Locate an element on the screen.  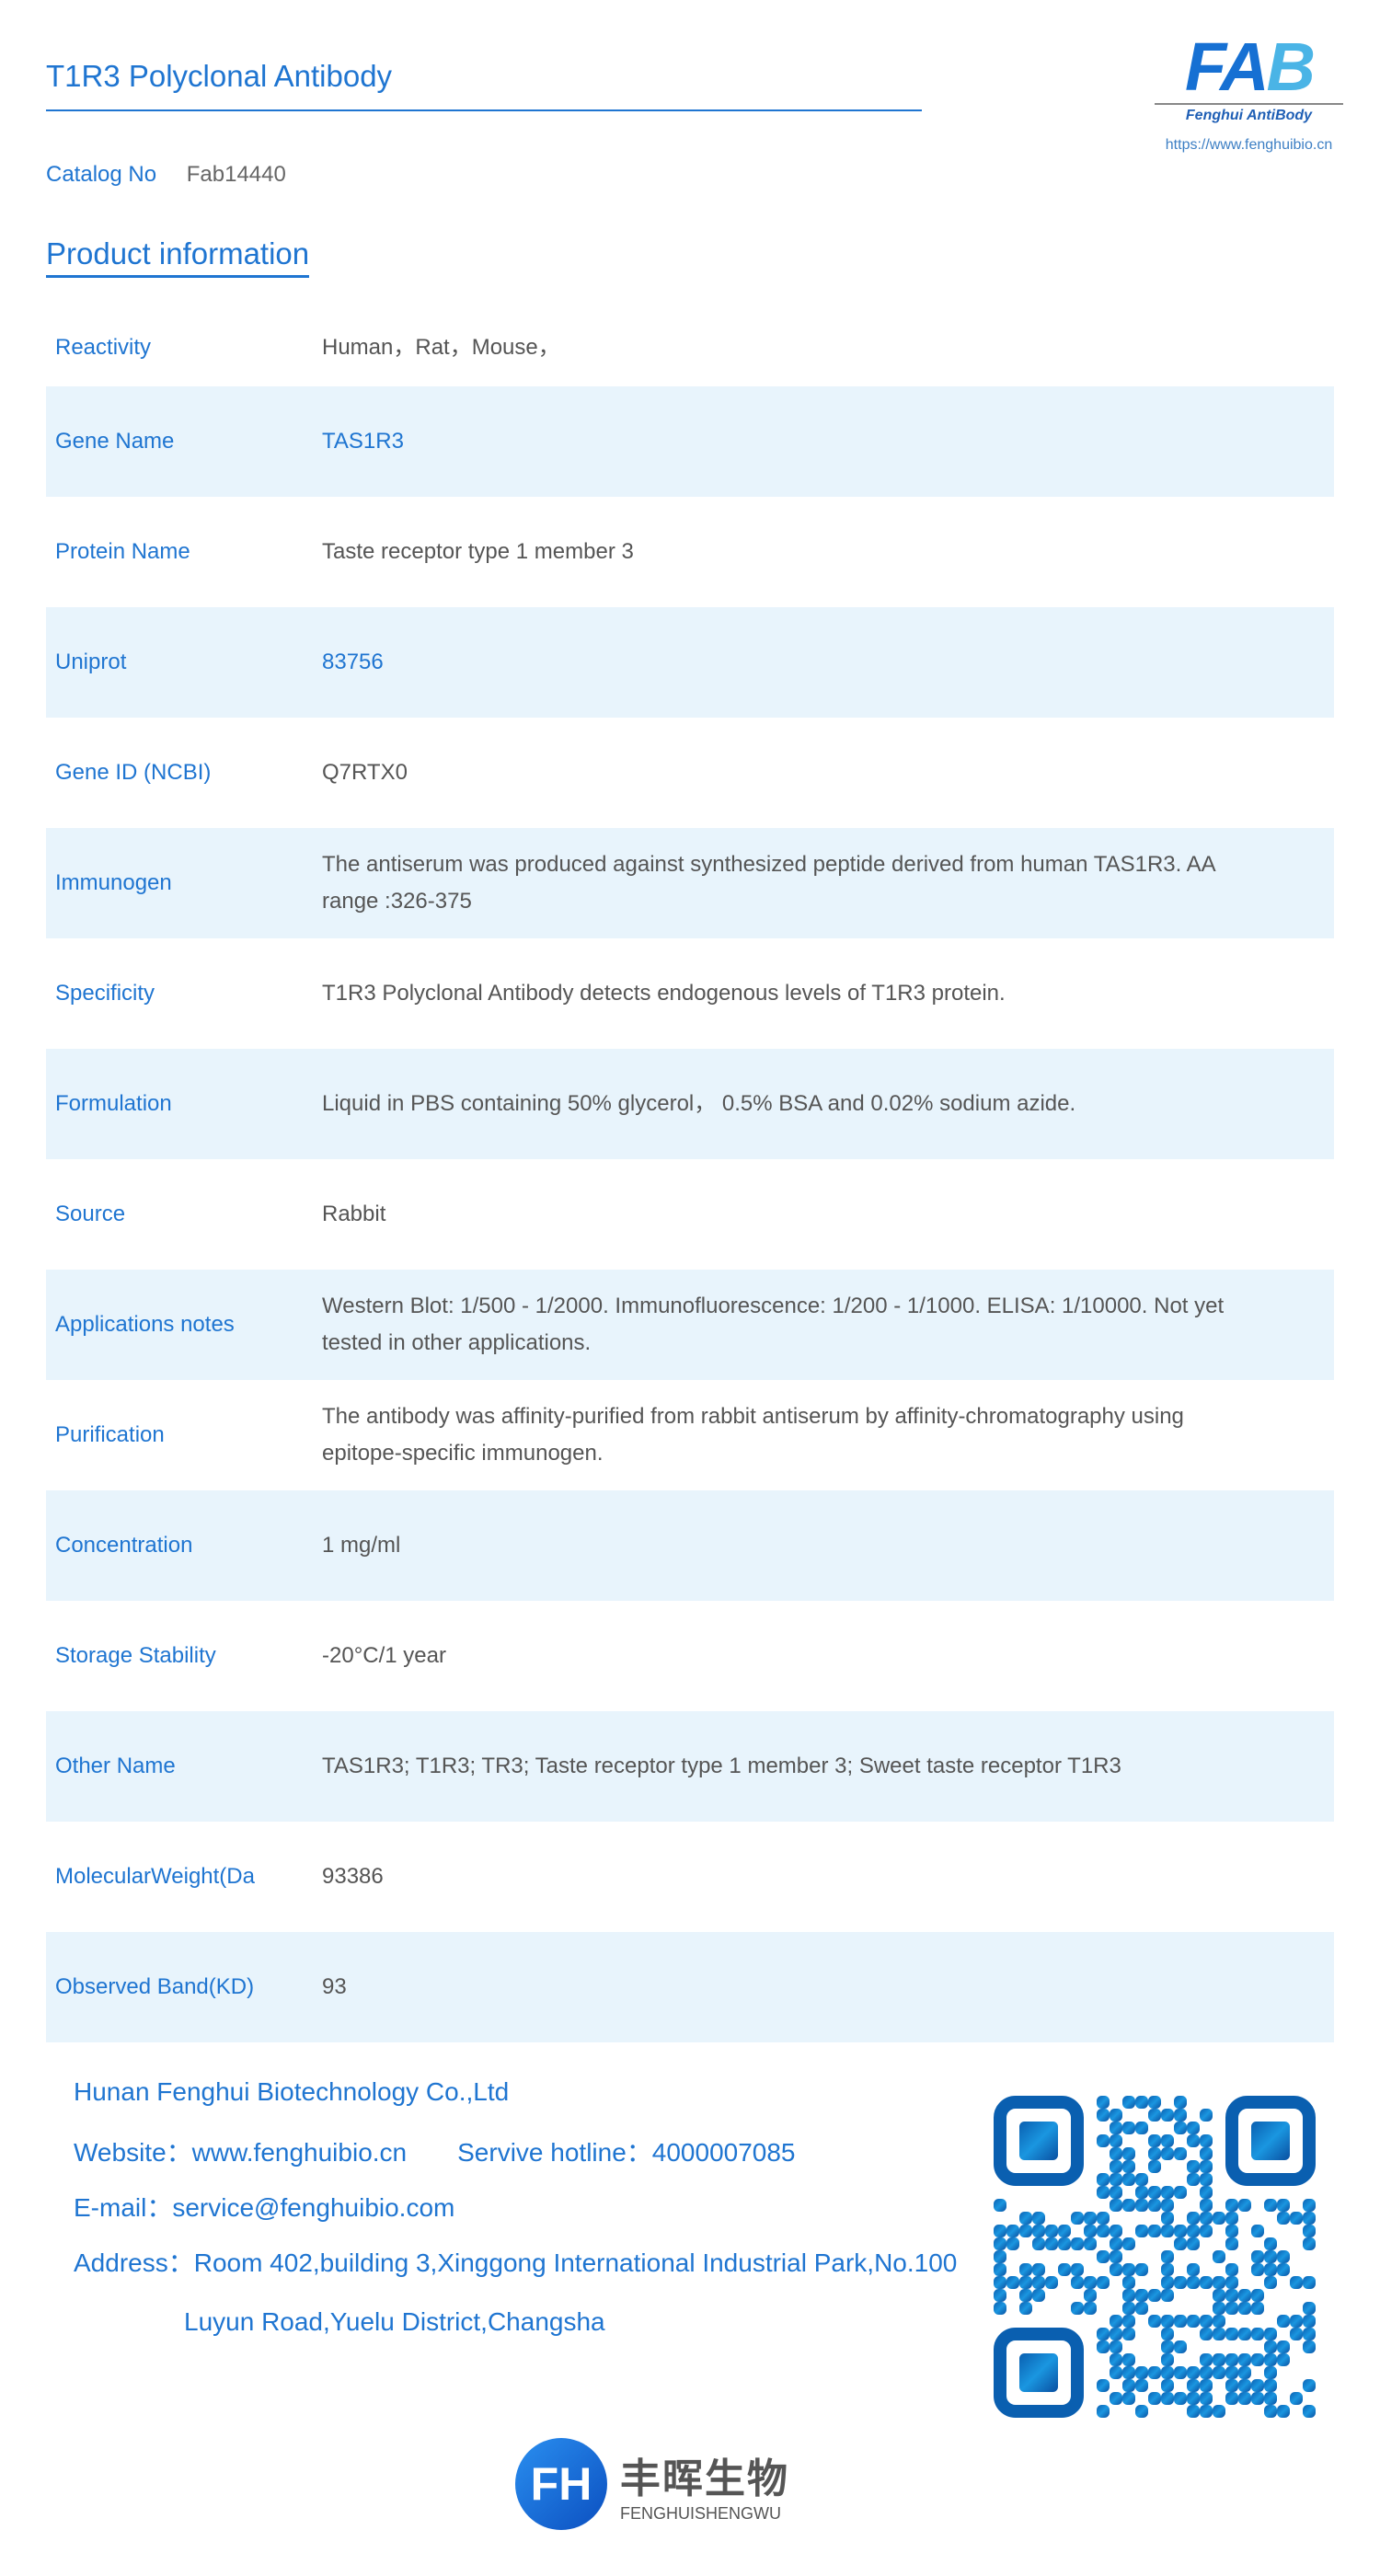
website: Website：www.fenghuibio.cn is located at coordinates (241, 2152).